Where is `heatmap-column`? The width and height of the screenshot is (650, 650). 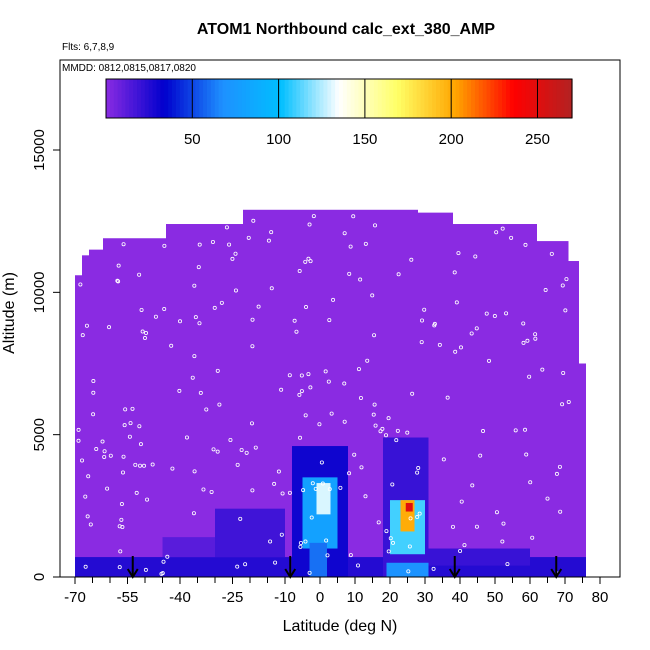 heatmap-column is located at coordinates (573, 419).